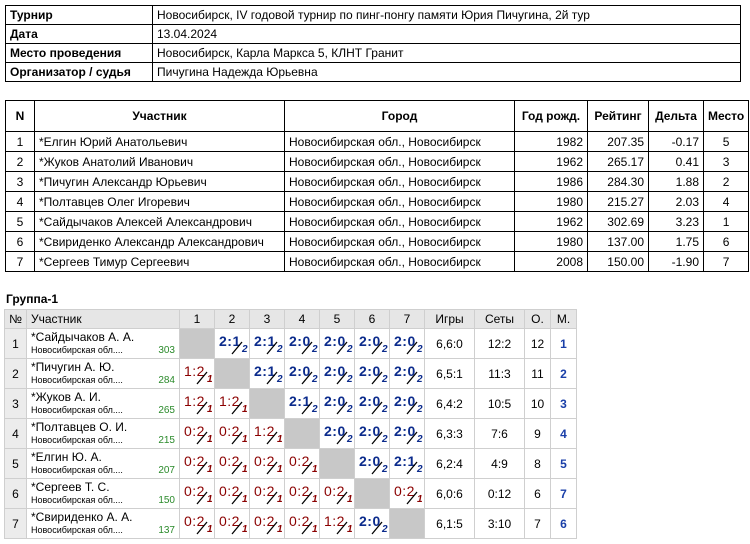 The height and width of the screenshot is (544, 750). What do you see at coordinates (537, 463) in the screenshot?
I see `group-points: 8` at bounding box center [537, 463].